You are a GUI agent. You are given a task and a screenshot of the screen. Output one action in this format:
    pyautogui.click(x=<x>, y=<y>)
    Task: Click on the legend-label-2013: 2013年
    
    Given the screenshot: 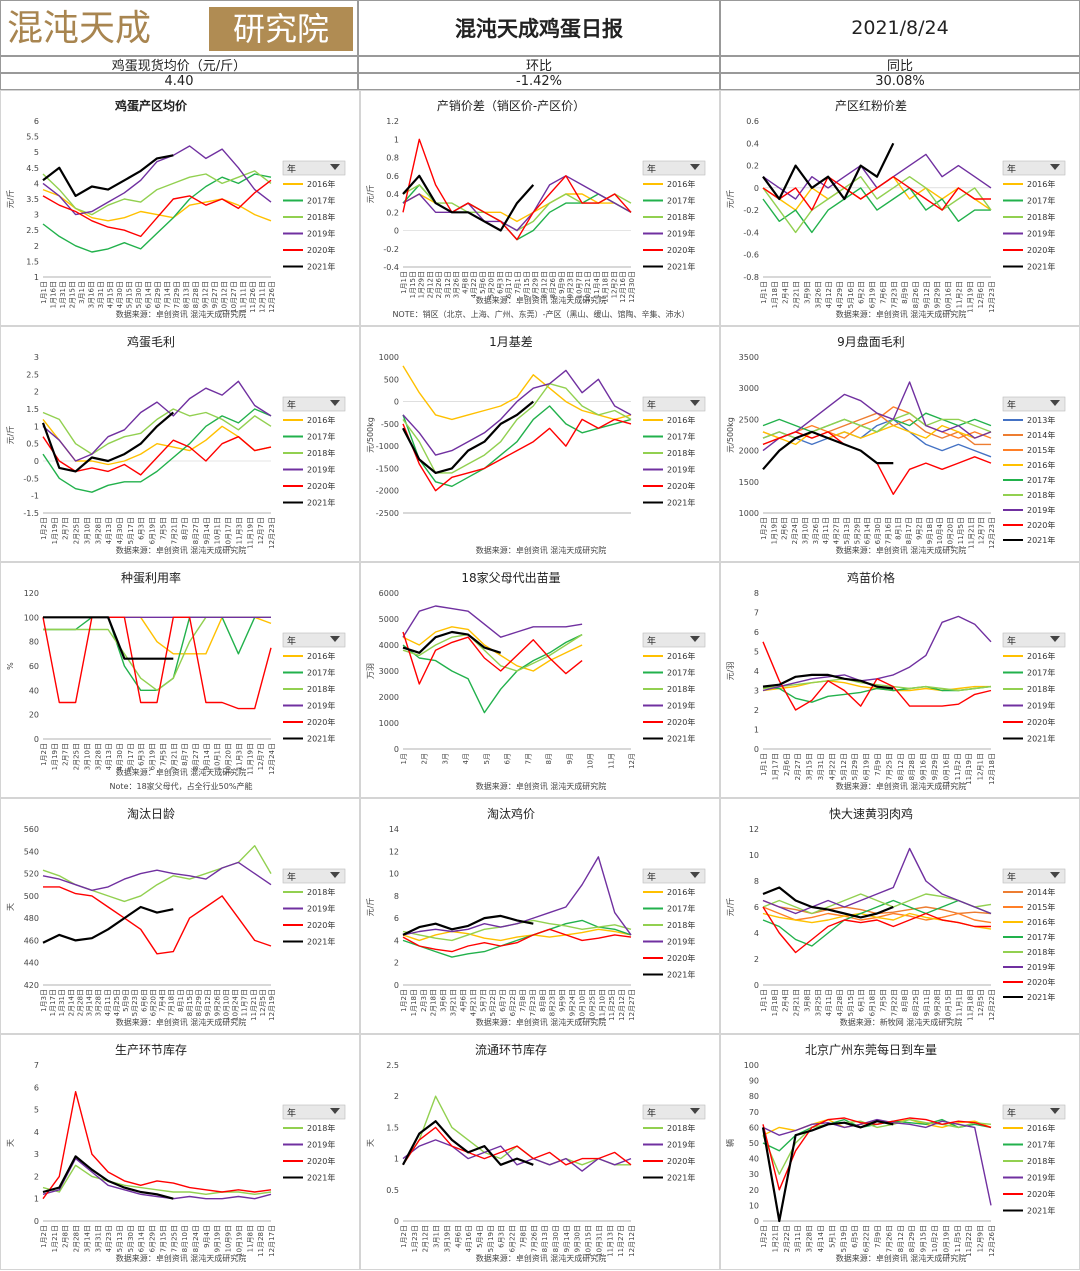 What is the action you would take?
    pyautogui.click(x=1041, y=420)
    